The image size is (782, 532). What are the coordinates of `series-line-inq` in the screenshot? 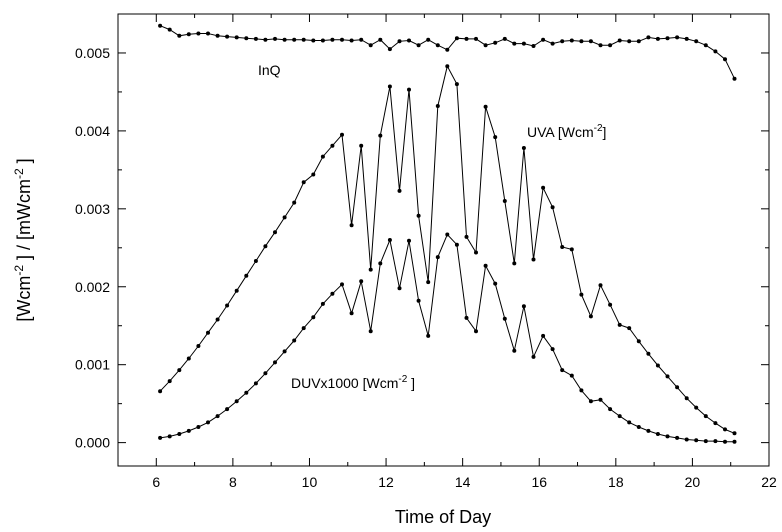 It's located at (447, 52).